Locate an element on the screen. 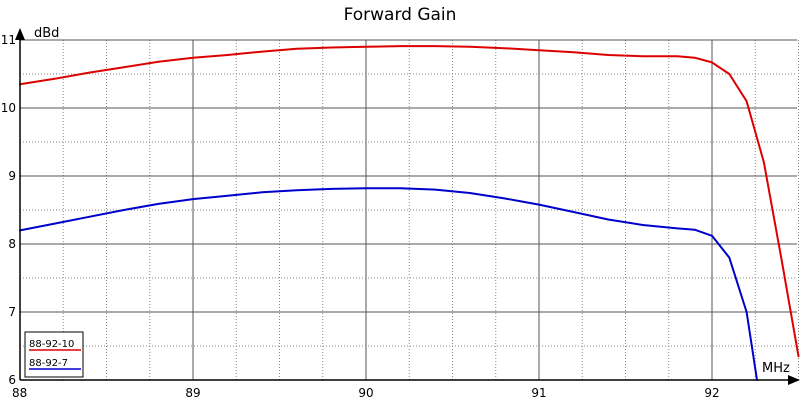  x-tick-label: 92 is located at coordinates (711, 393).